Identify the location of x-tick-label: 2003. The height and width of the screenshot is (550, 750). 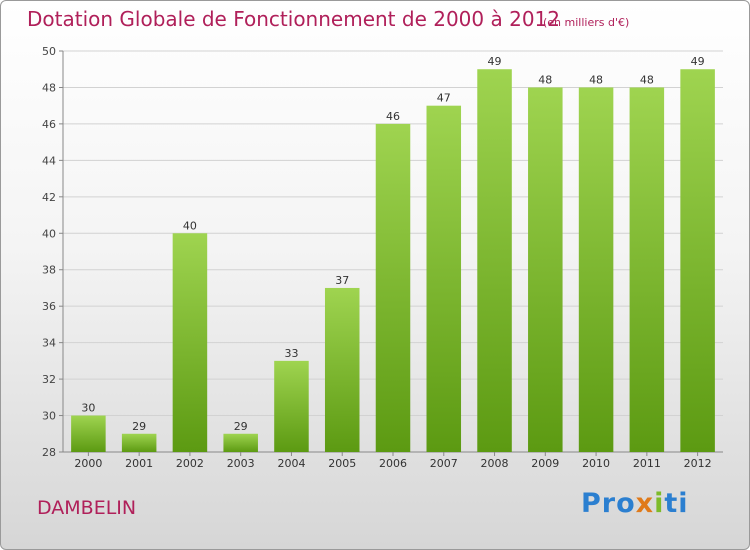
(241, 463).